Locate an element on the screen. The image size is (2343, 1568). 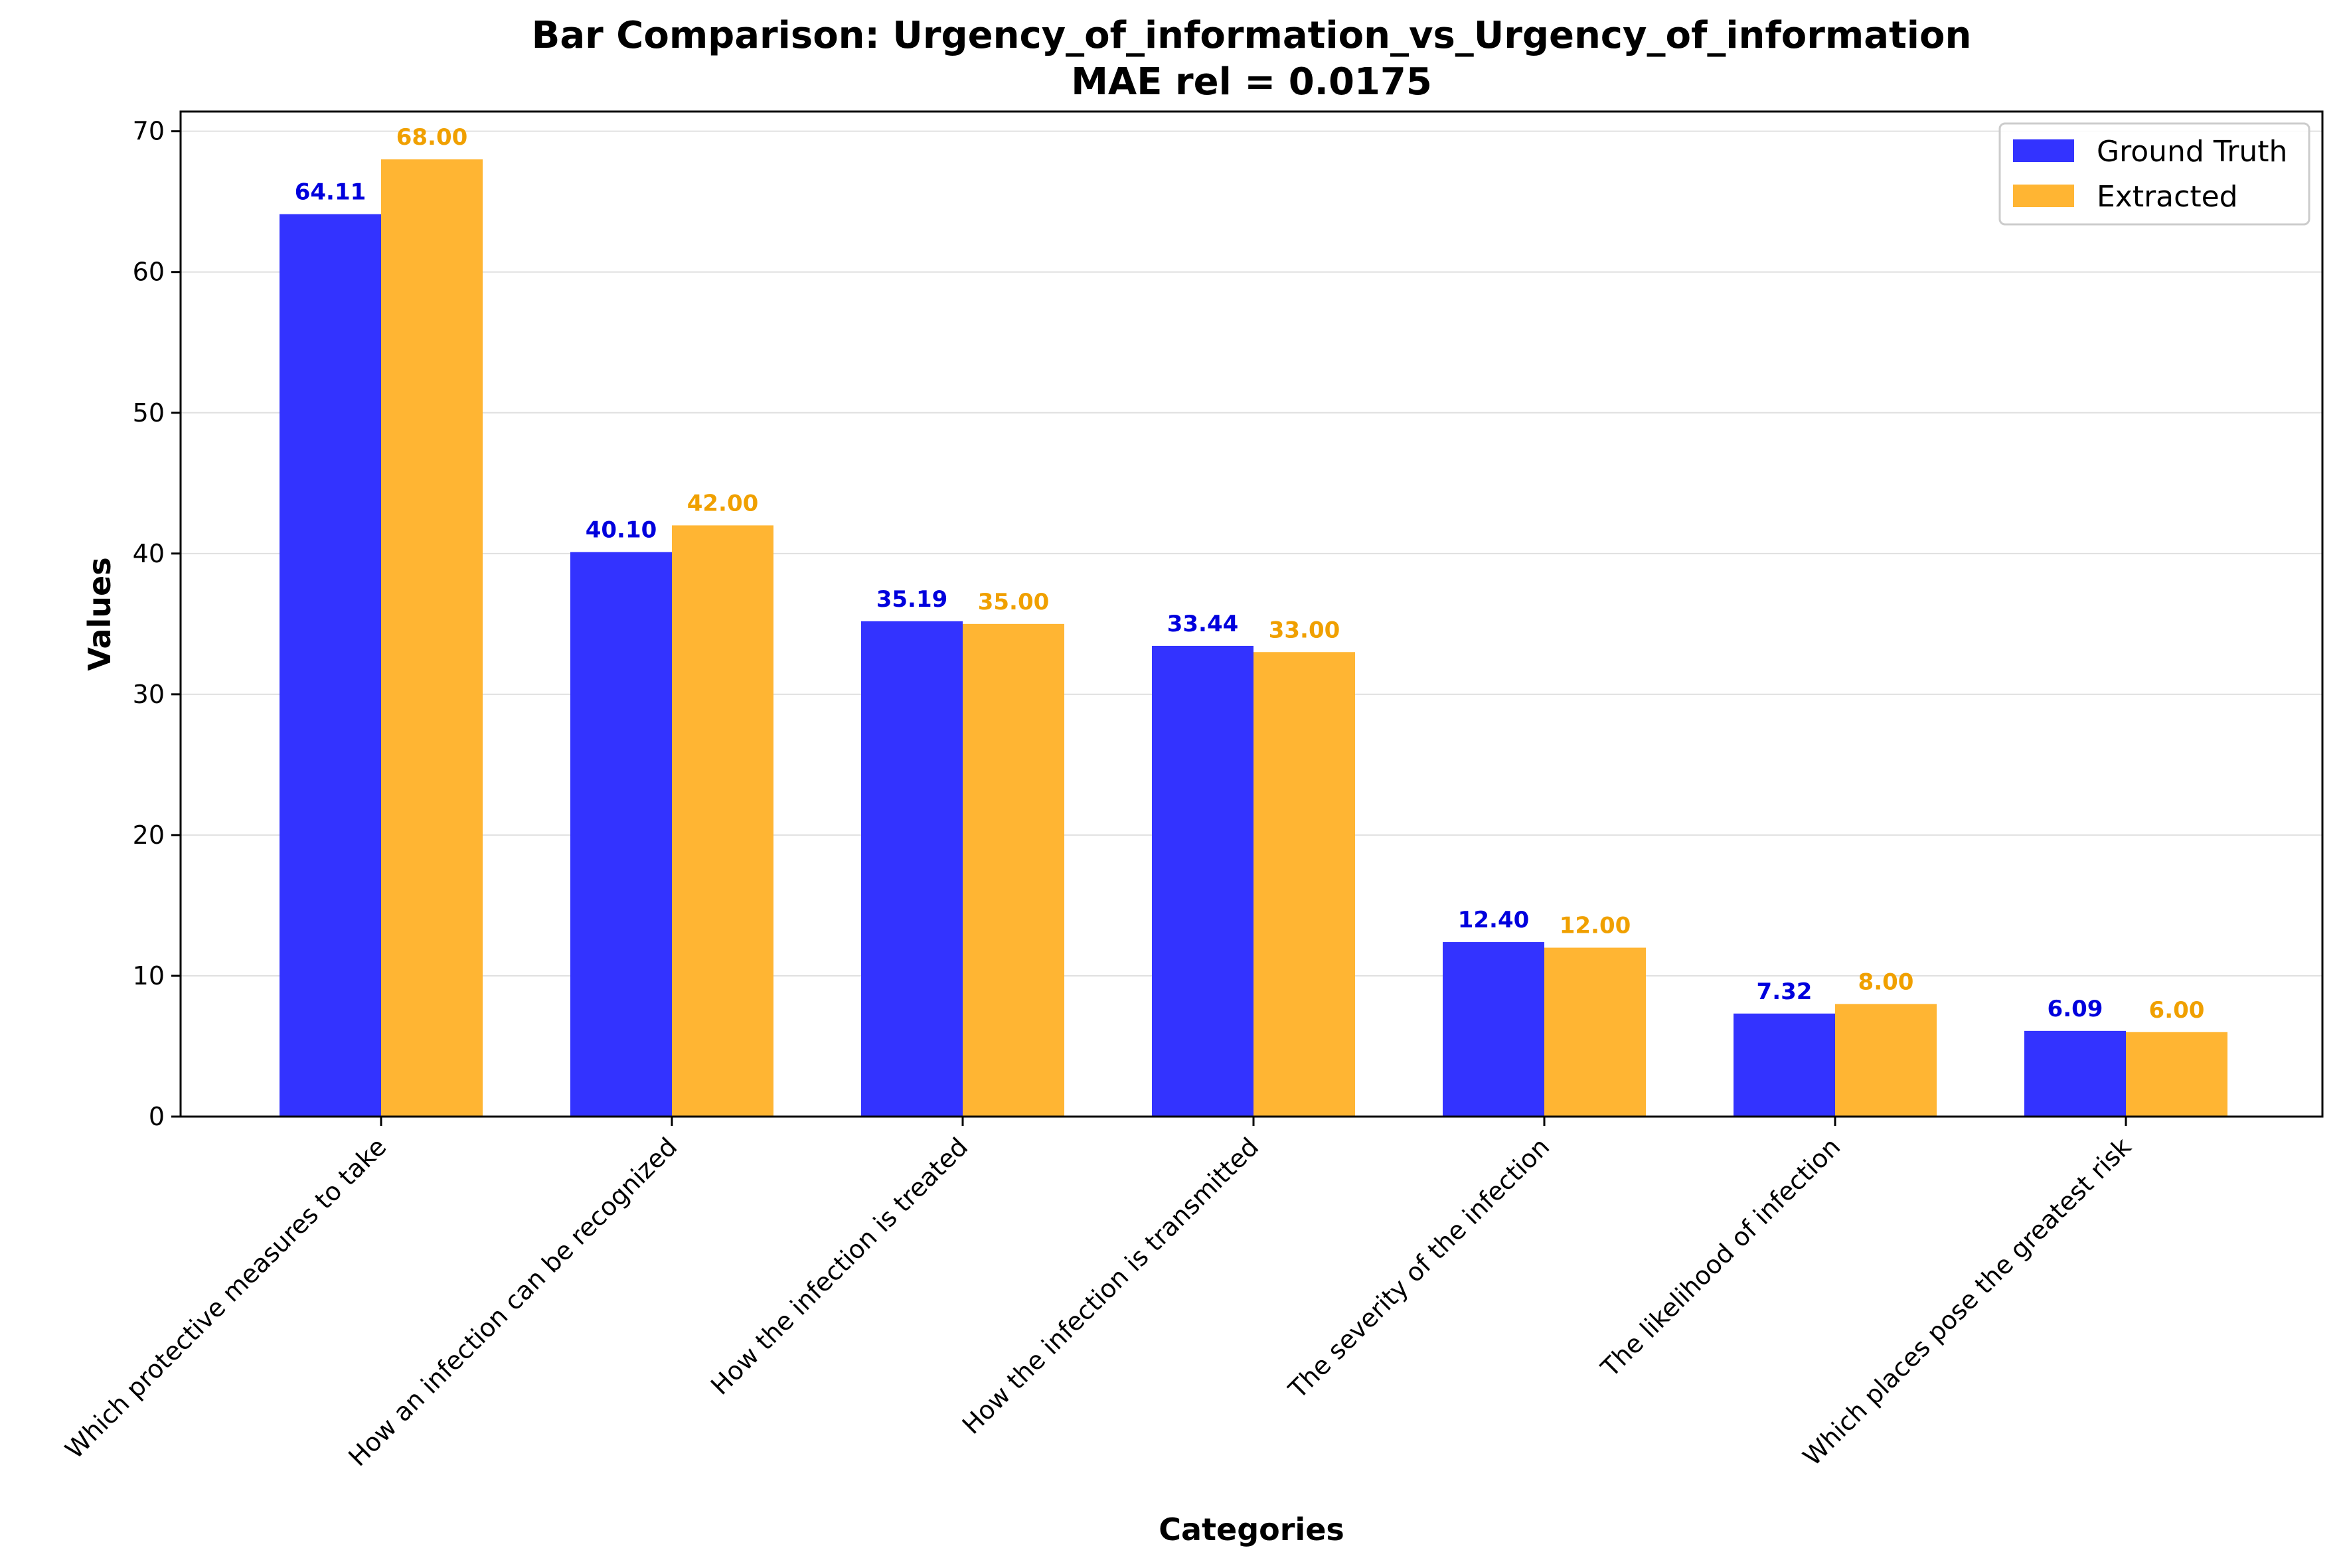
data-label-ground-truth: 35.19 is located at coordinates (912, 600).